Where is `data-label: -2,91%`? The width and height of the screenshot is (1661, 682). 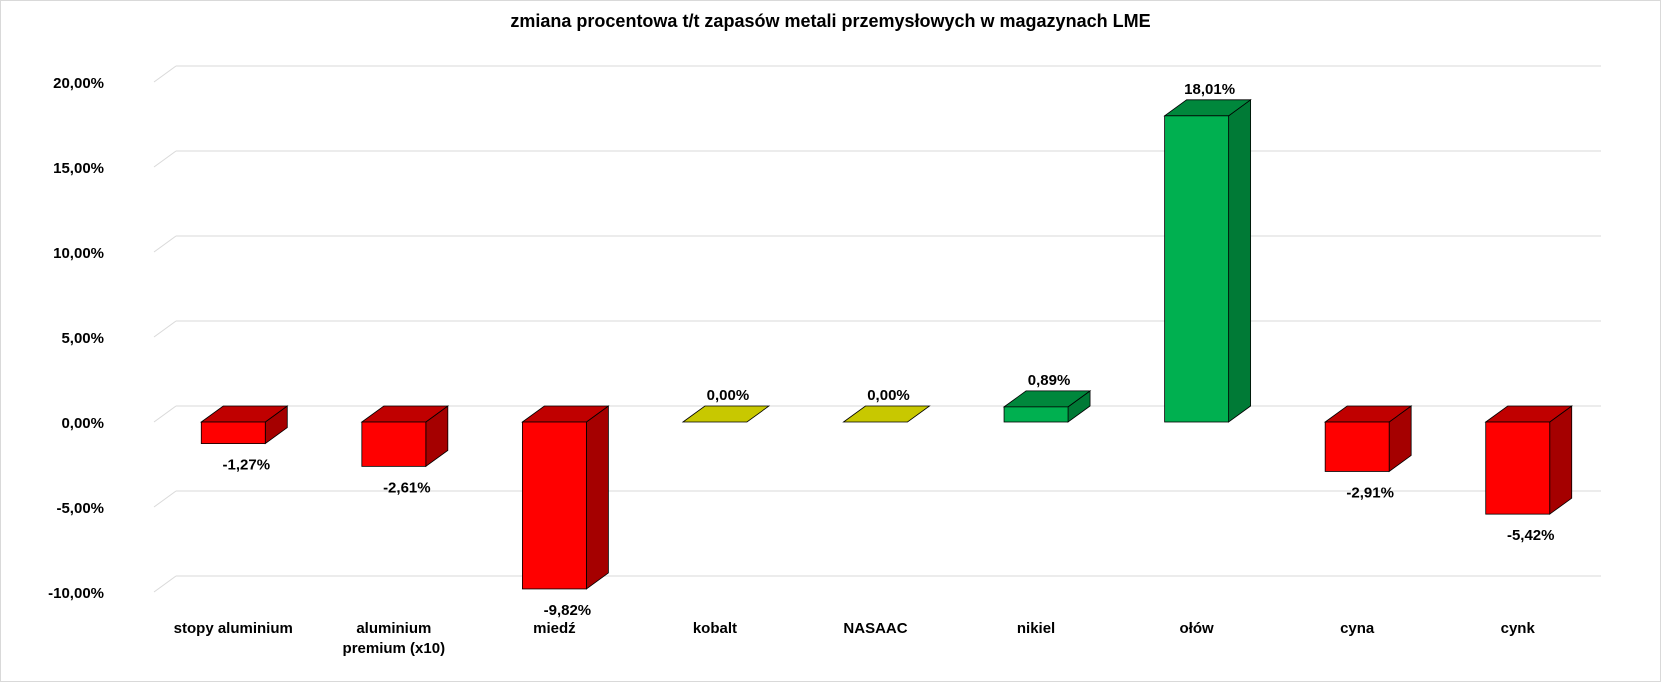
data-label: -2,91% is located at coordinates (1370, 492).